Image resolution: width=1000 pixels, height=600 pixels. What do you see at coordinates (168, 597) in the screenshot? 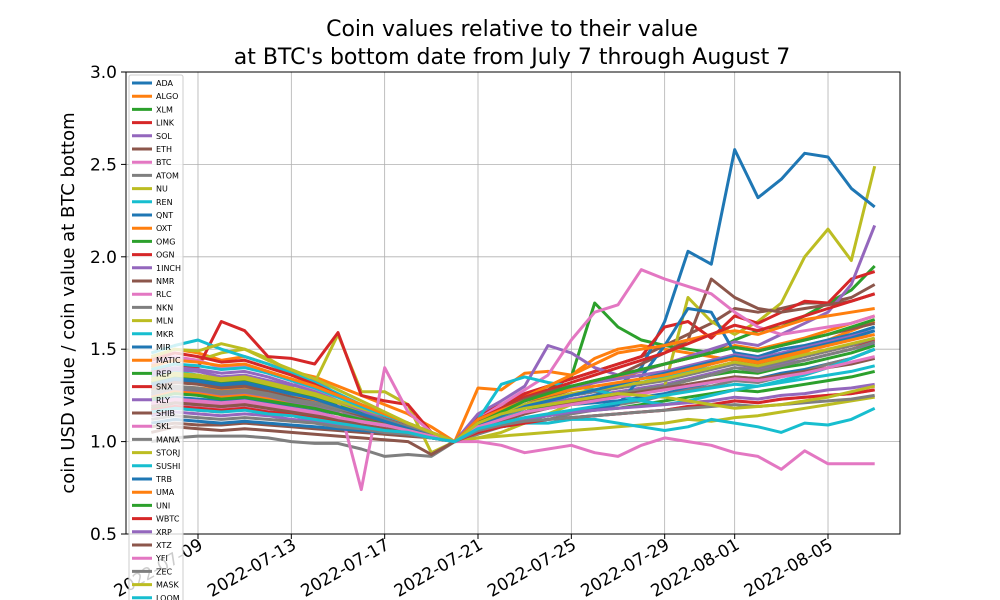
I see `legend-label: LOOM` at bounding box center [168, 597].